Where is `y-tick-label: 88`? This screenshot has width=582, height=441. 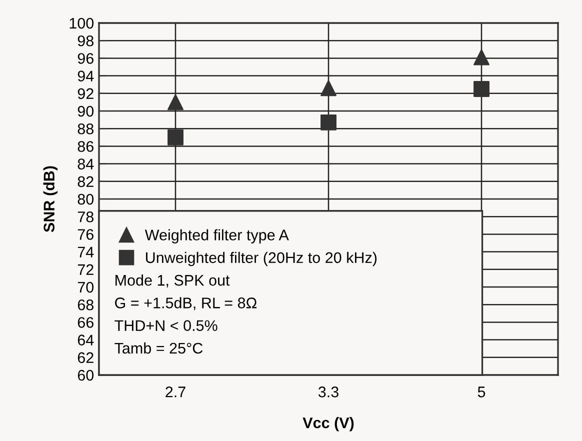
y-tick-label: 88 is located at coordinates (86, 128).